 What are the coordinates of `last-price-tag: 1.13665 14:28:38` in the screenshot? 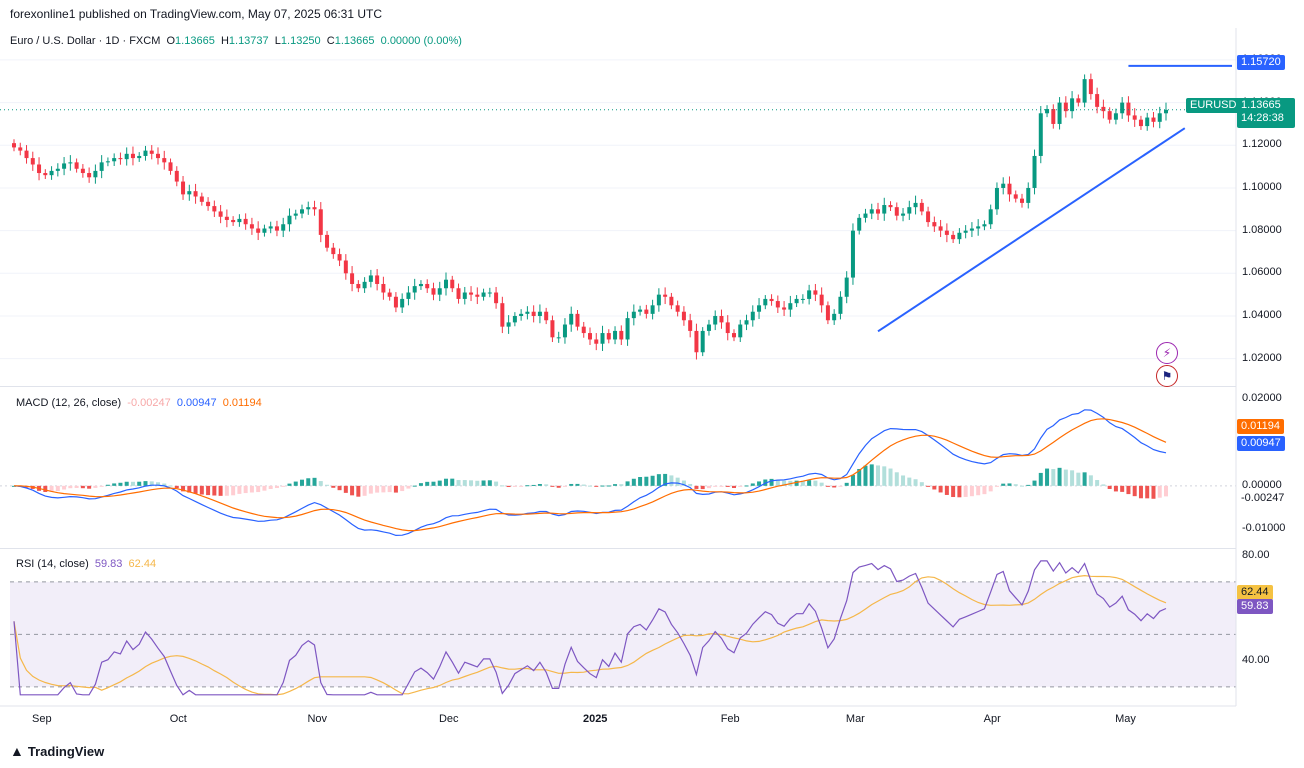 It's located at (1266, 113).